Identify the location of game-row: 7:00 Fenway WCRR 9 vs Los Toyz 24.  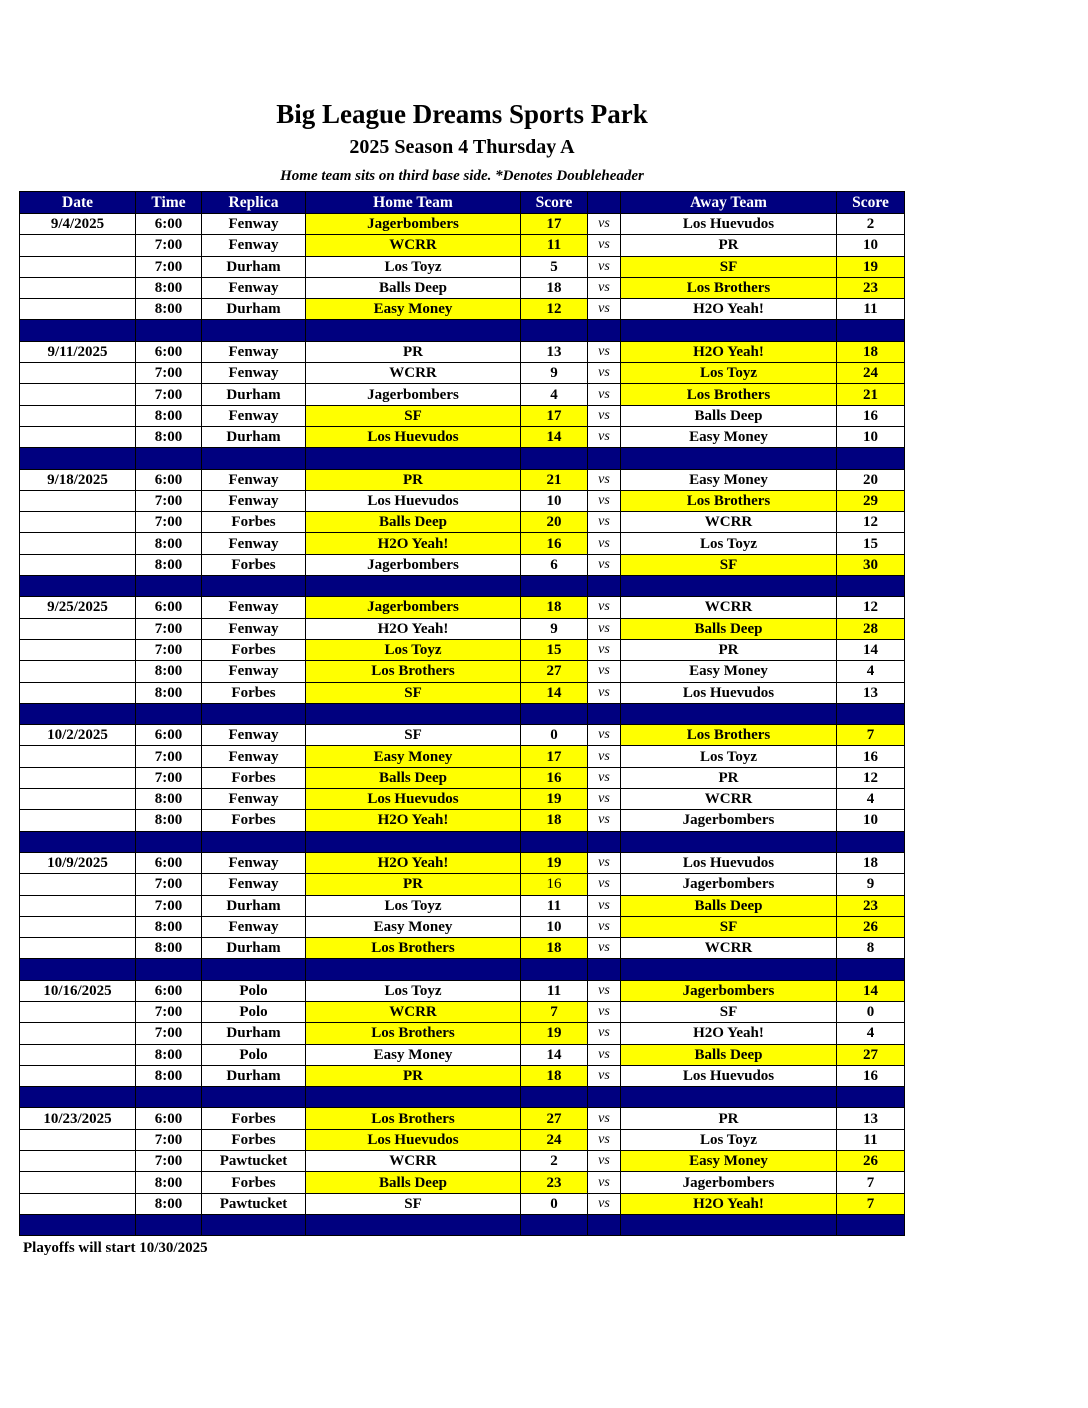
(462, 373).